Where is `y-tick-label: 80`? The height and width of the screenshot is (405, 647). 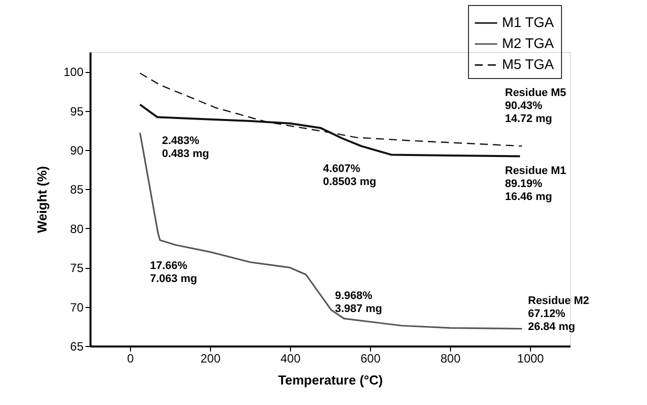
y-tick-label: 80 is located at coordinates (77, 229).